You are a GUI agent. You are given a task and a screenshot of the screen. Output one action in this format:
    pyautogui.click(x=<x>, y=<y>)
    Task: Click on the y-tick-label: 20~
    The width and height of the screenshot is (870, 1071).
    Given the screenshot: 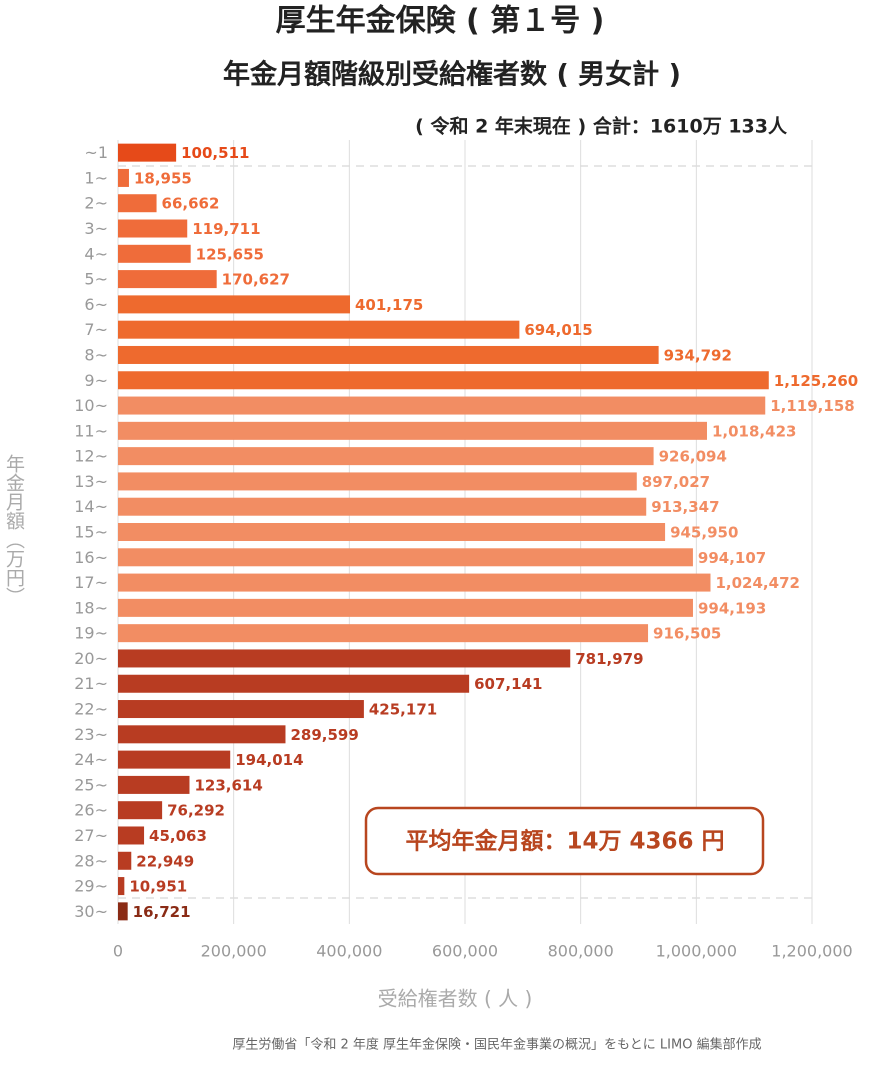 What is the action you would take?
    pyautogui.click(x=91, y=658)
    